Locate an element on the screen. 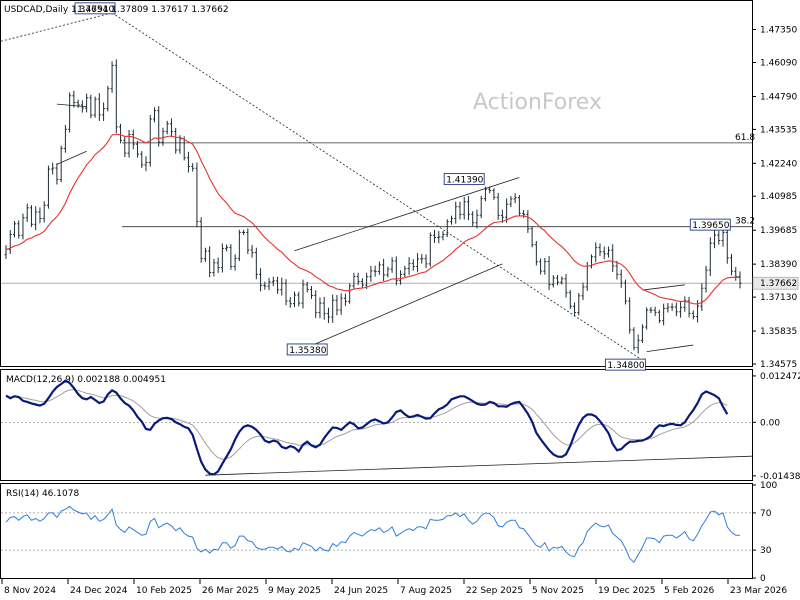 The height and width of the screenshot is (600, 800). level-label-1.34800: 1.34800 is located at coordinates (625, 364).